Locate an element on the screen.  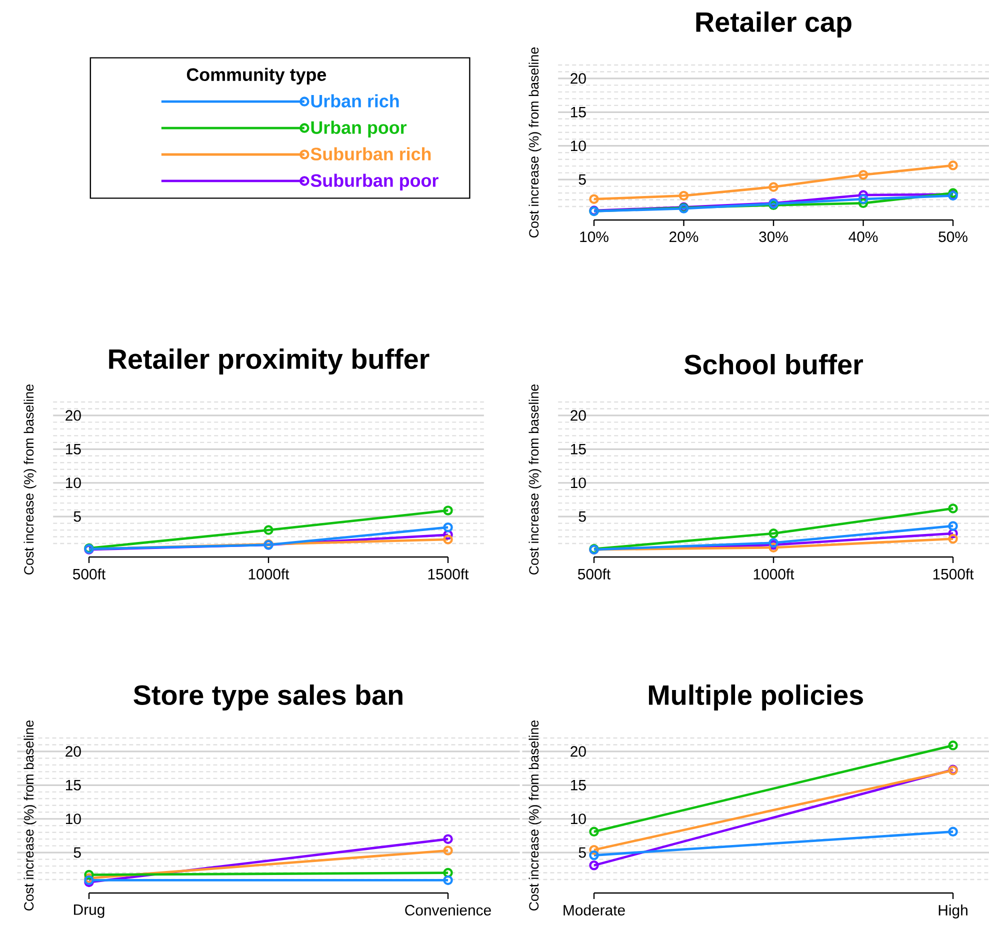
x-tick-label: 40% is located at coordinates (863, 237).